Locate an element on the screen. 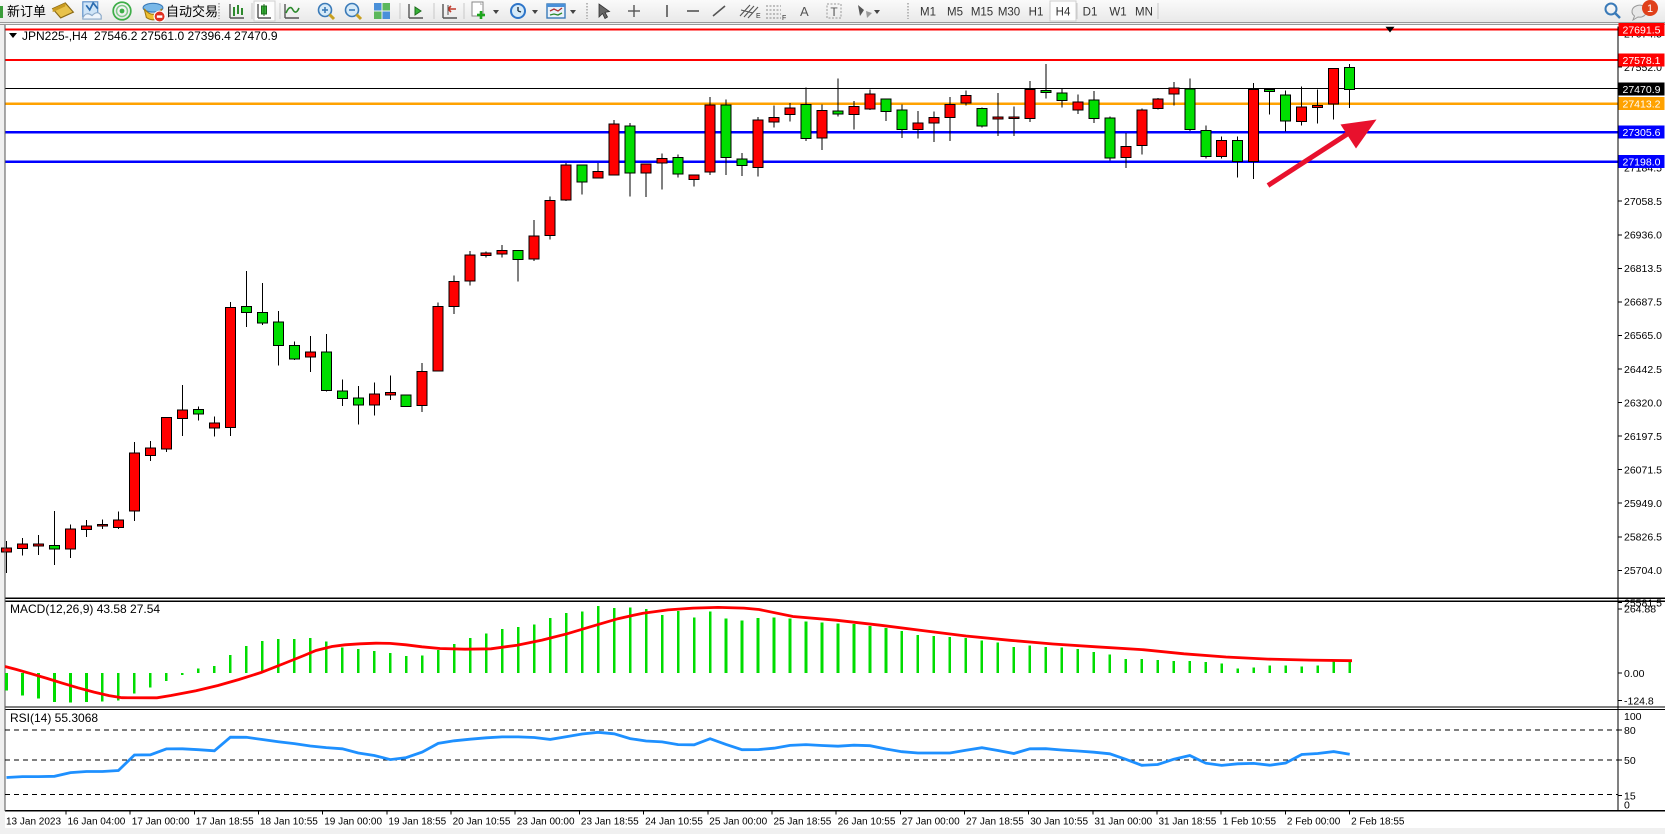 This screenshot has height=834, width=1665. svg-text: 1 Feb 10:55 is located at coordinates (1250, 822).